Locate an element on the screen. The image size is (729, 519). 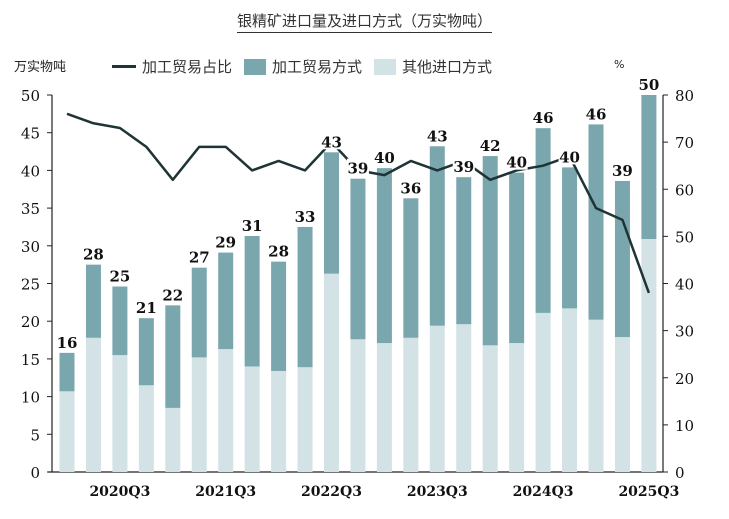
x-tick-label: 2023Q3 is located at coordinates (437, 492).